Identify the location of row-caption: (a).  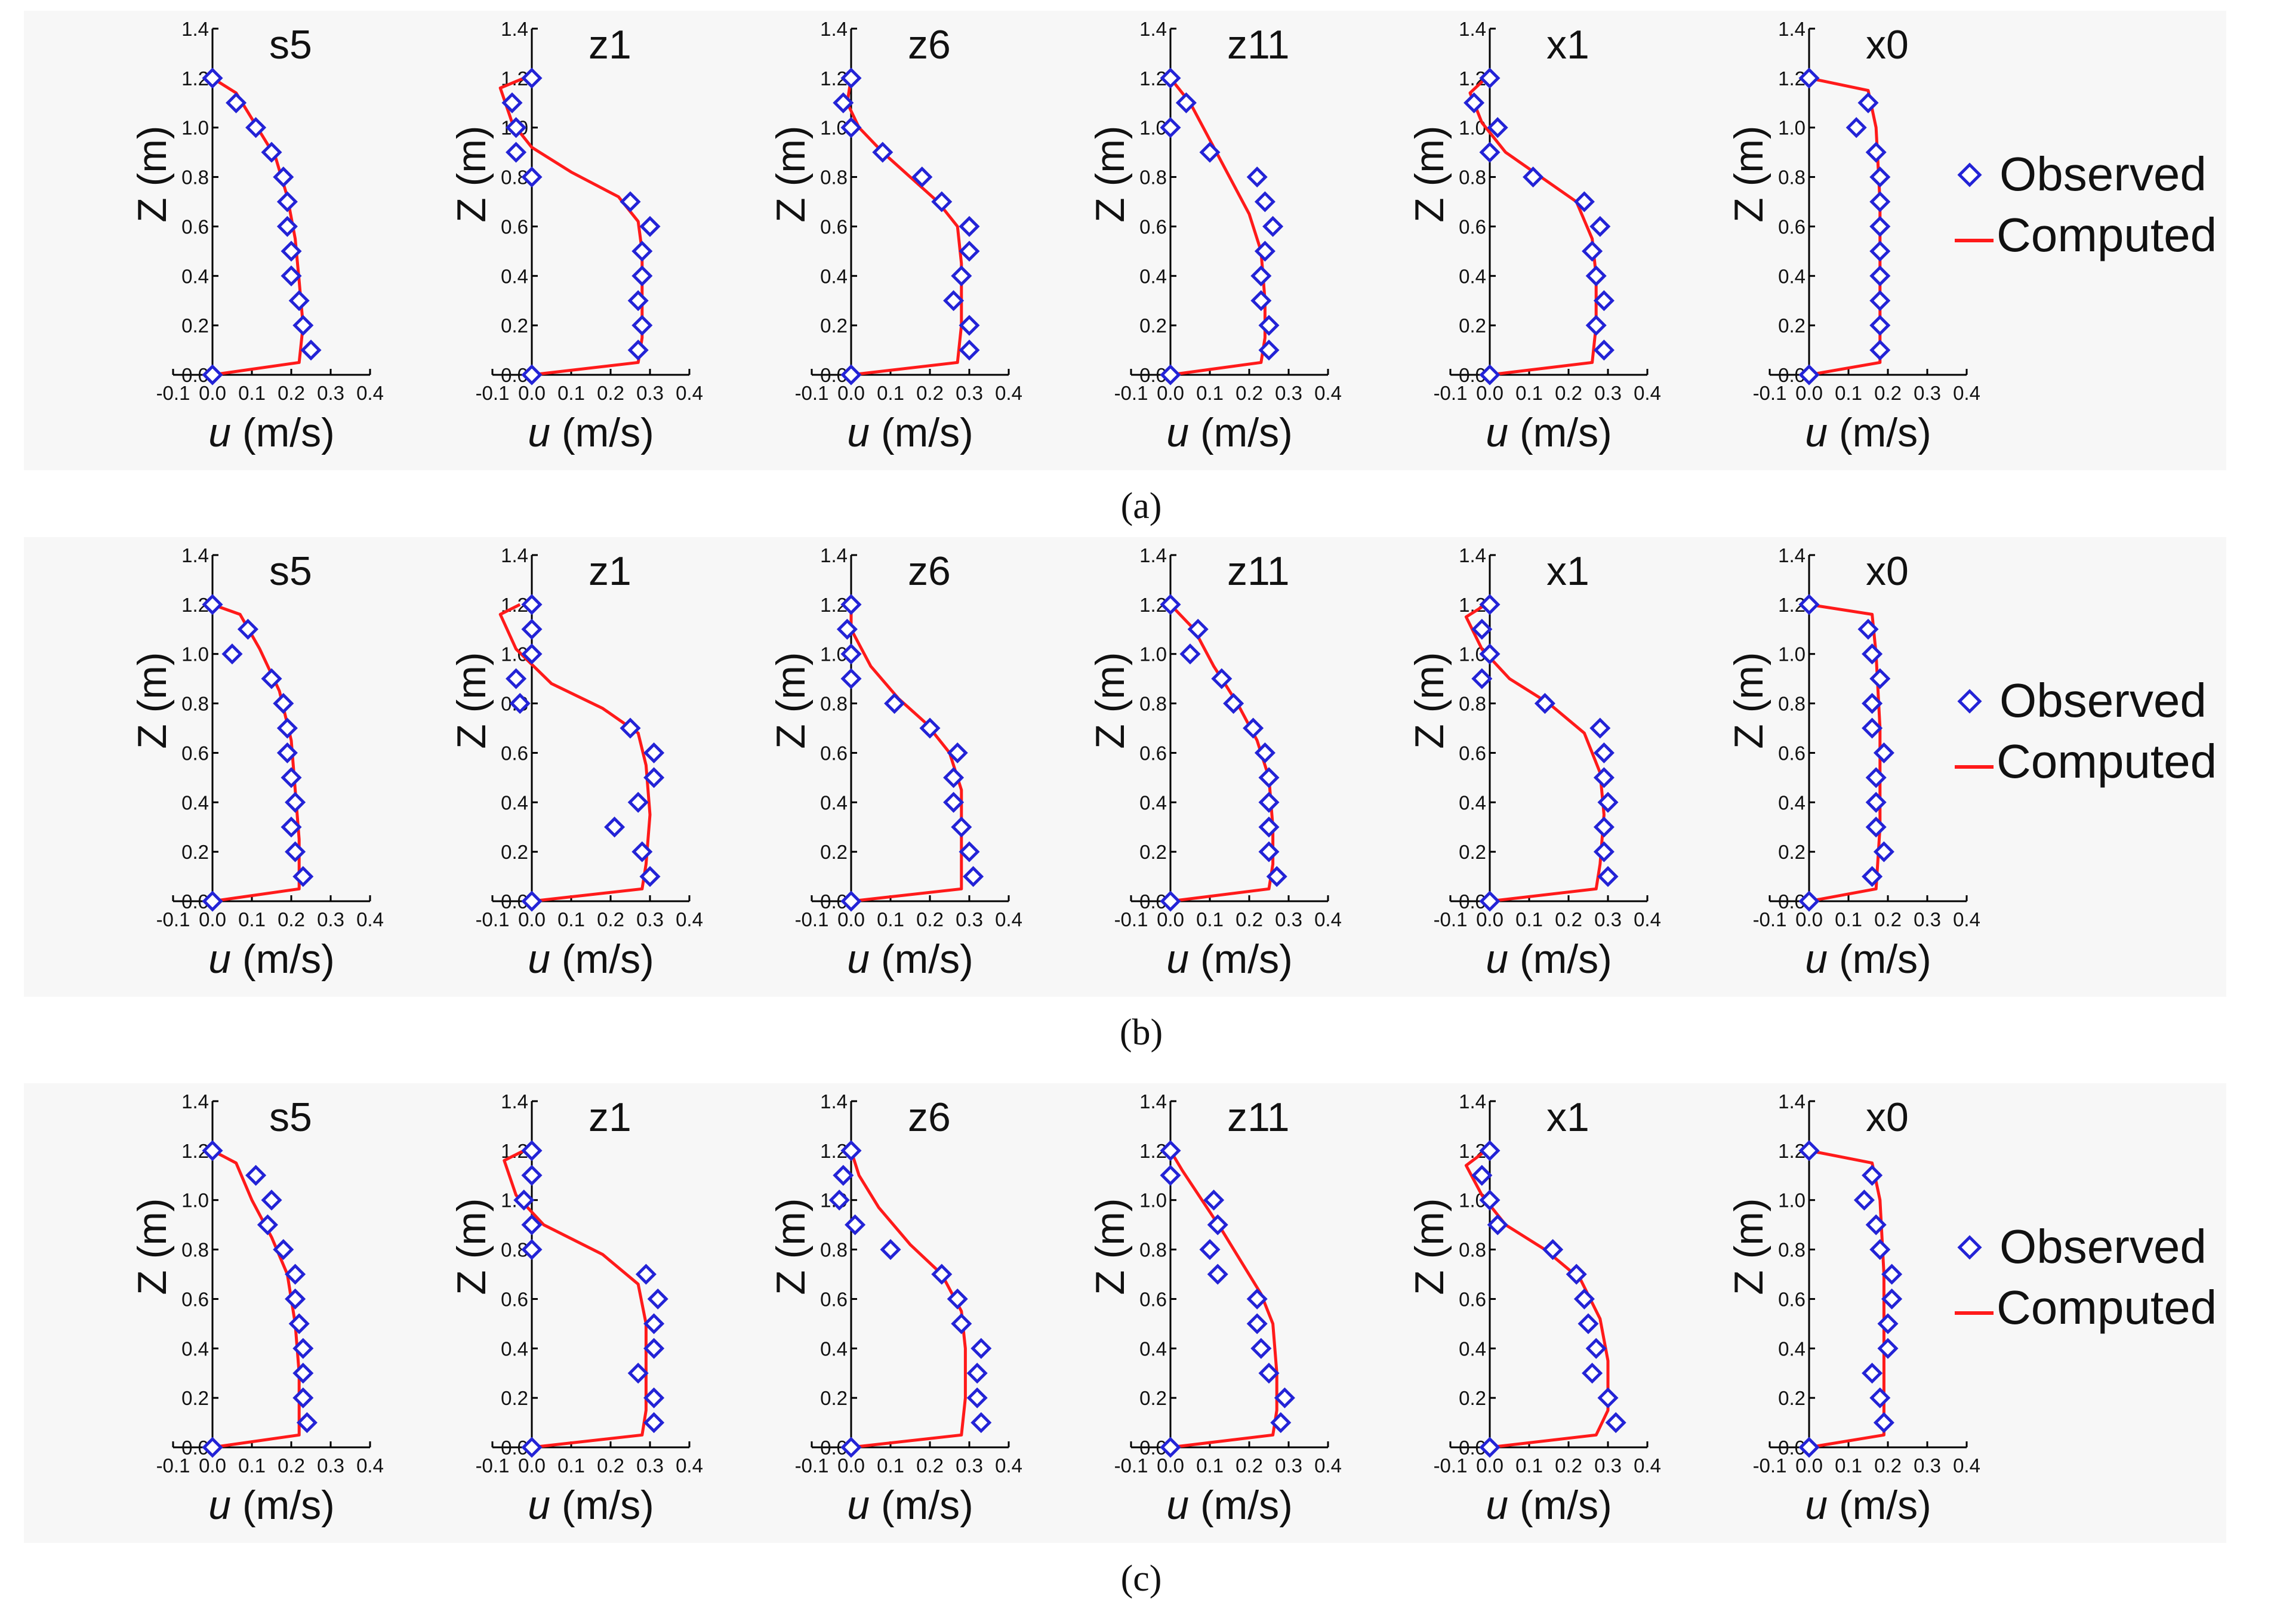
(1141, 506).